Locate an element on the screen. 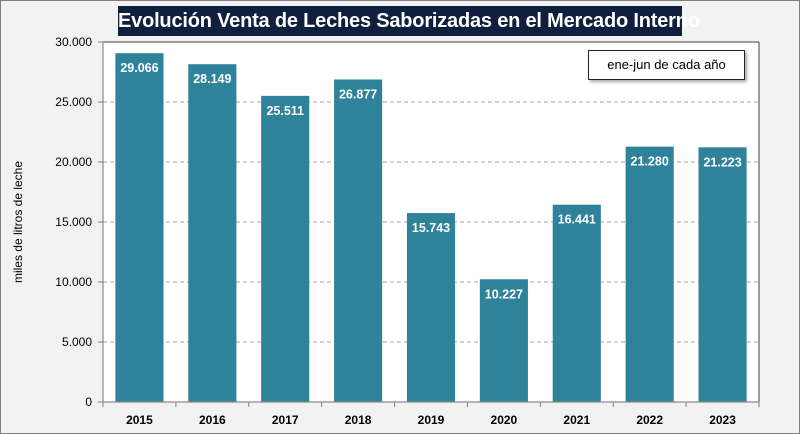  data-label-2019: 15.743 is located at coordinates (431, 228).